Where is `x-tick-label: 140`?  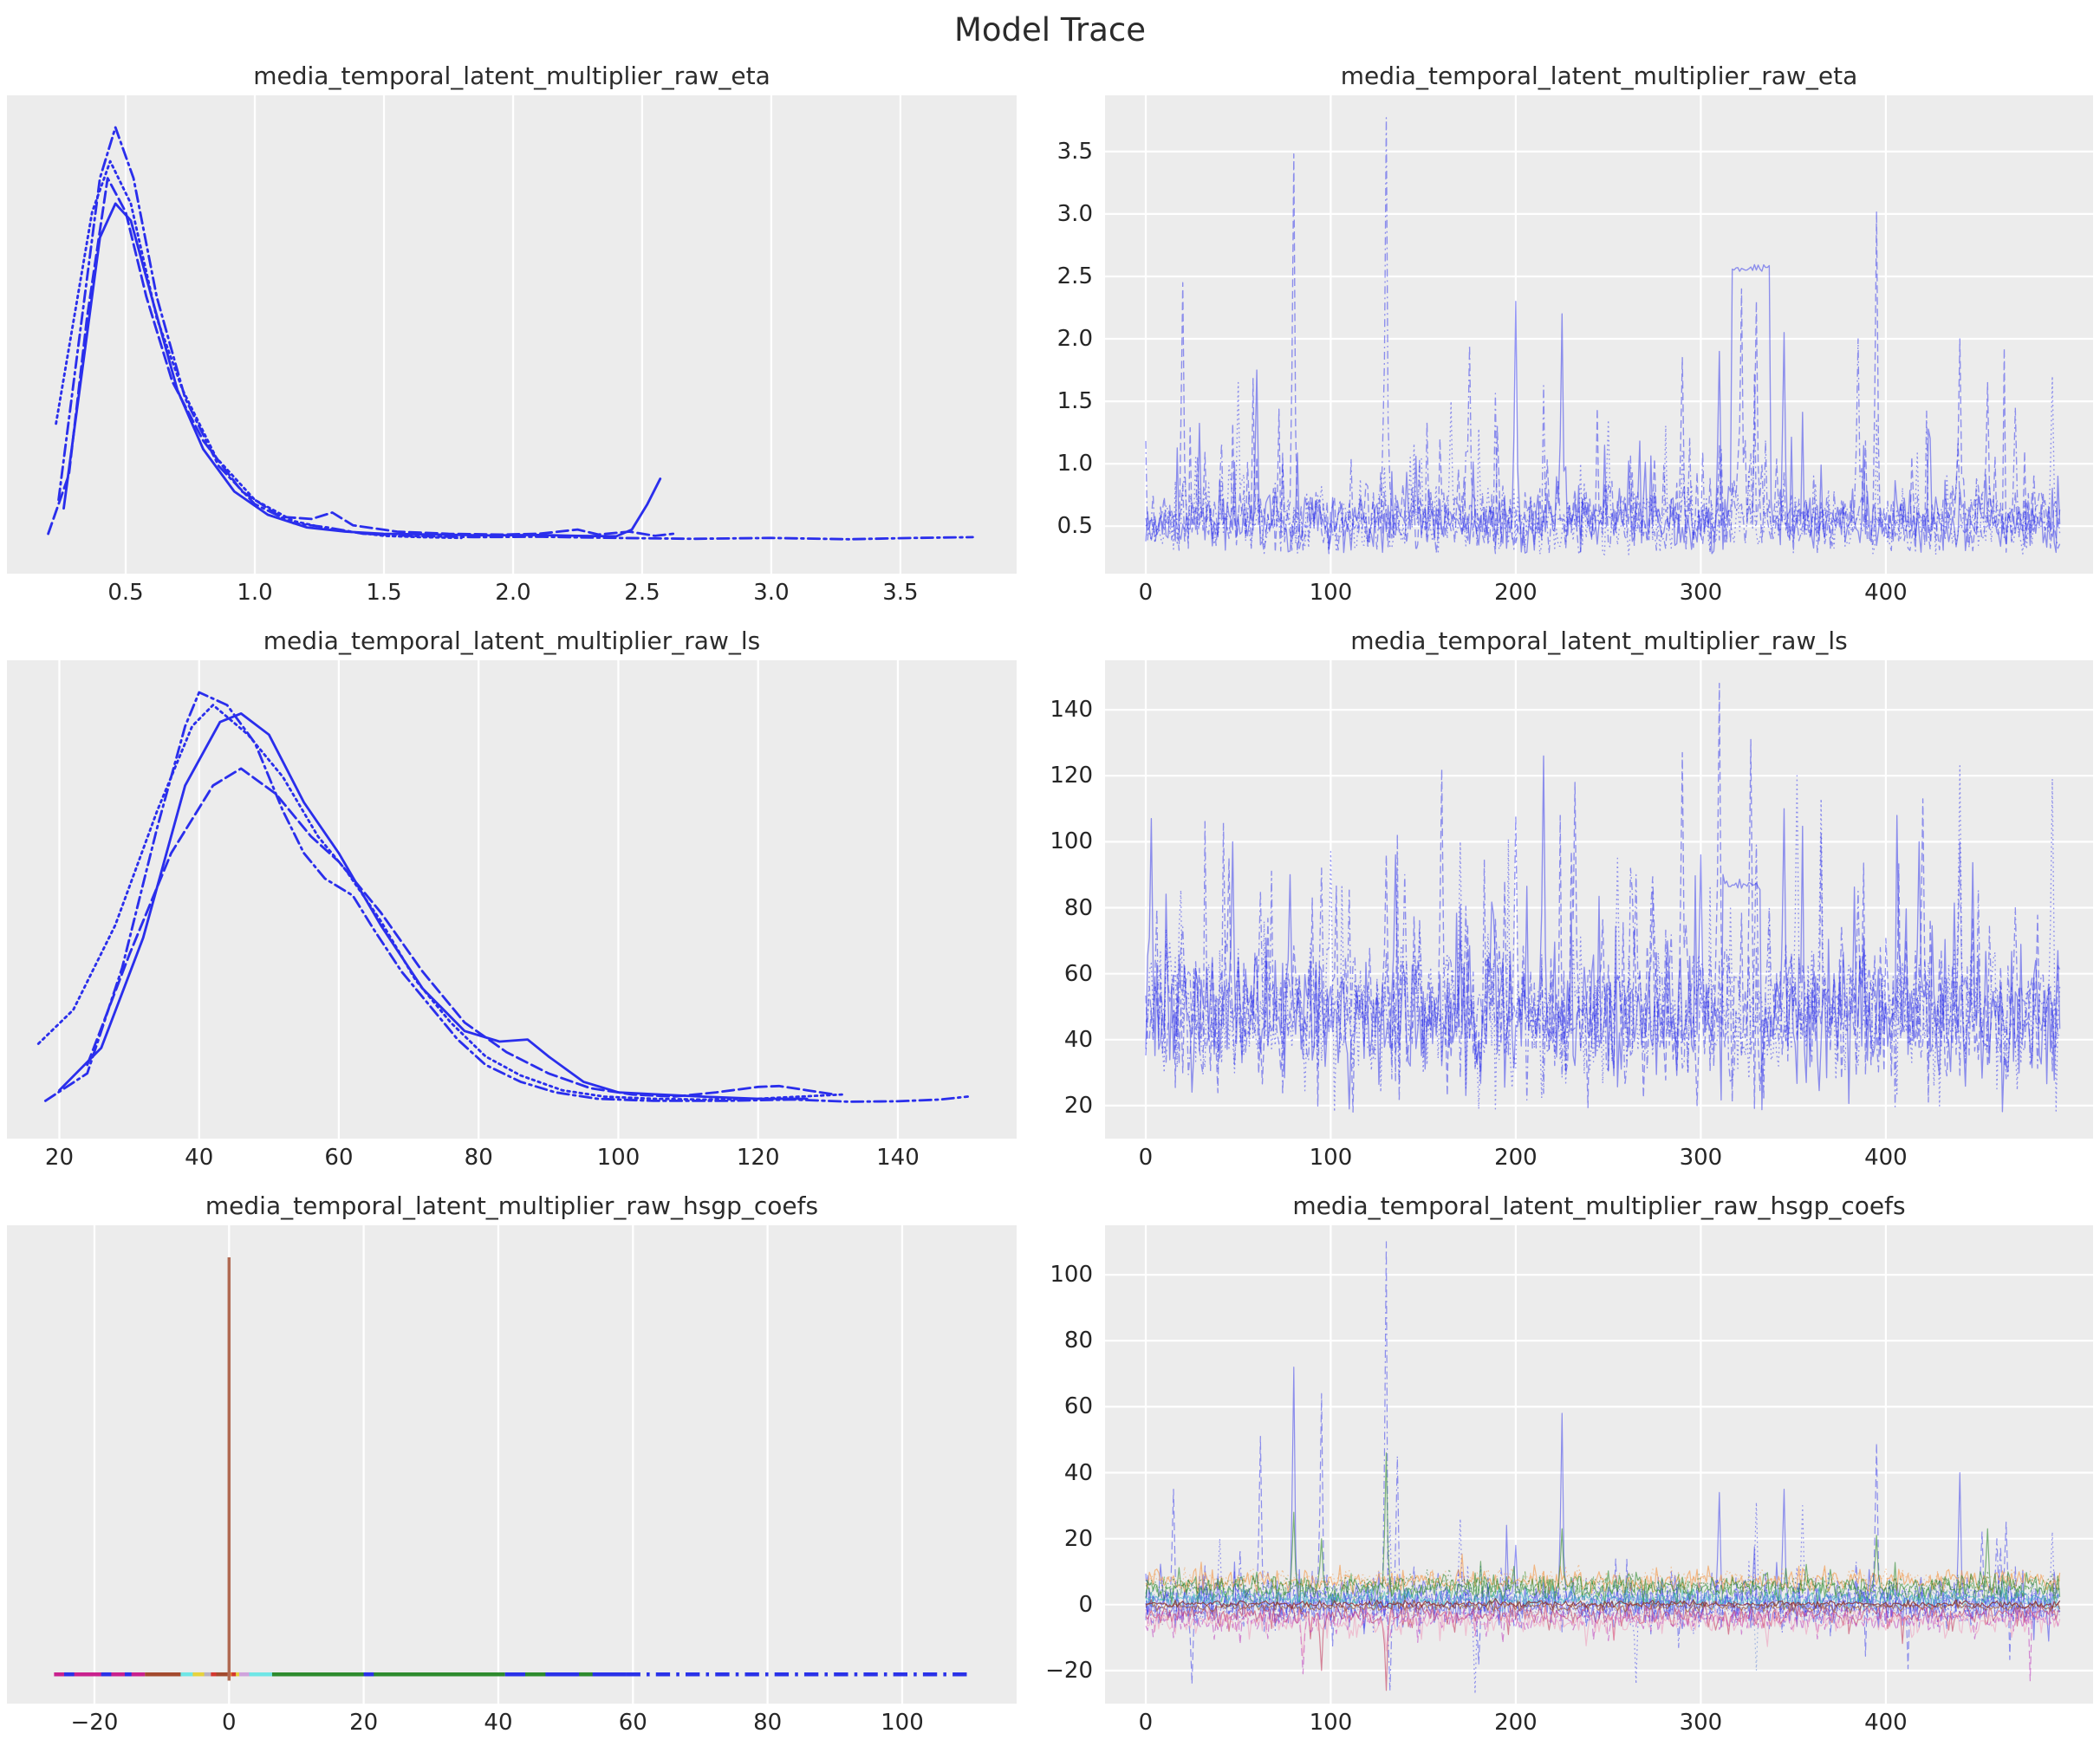 x-tick-label: 140 is located at coordinates (898, 1158).